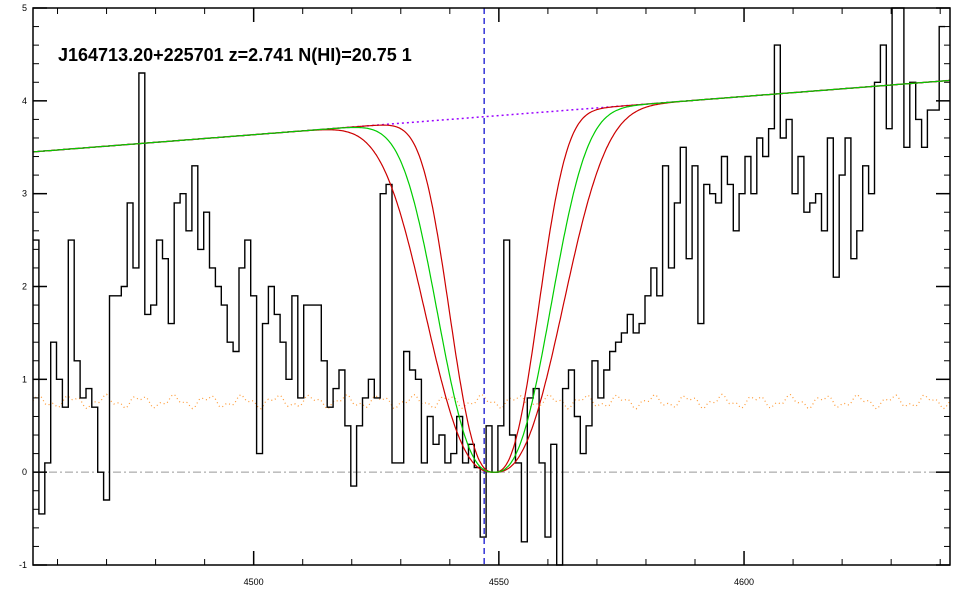  What do you see at coordinates (499, 582) in the screenshot?
I see `x-tick-label-4550: 4550` at bounding box center [499, 582].